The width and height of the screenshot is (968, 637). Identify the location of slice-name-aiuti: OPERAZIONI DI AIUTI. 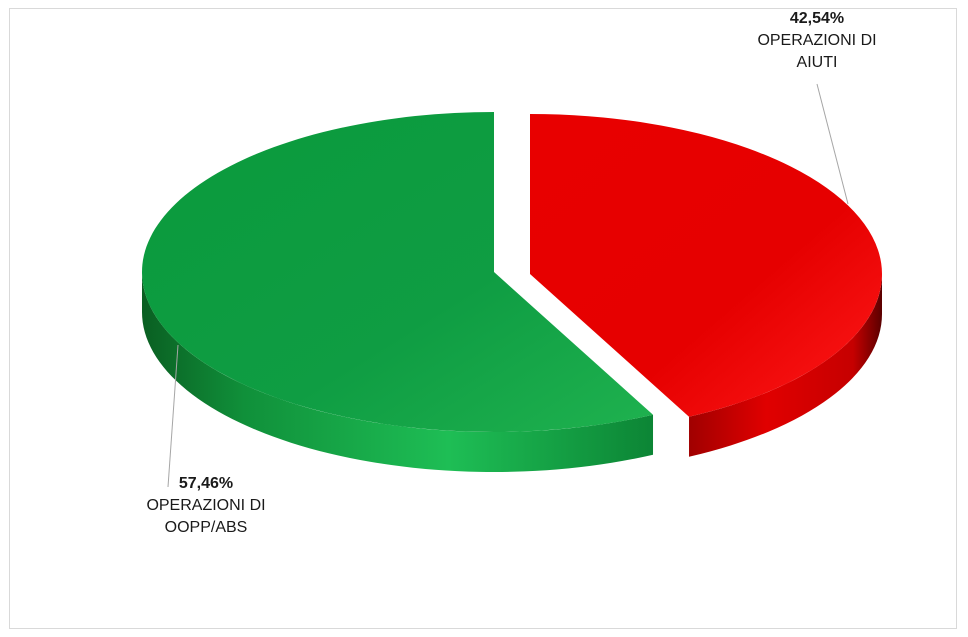
(817, 51).